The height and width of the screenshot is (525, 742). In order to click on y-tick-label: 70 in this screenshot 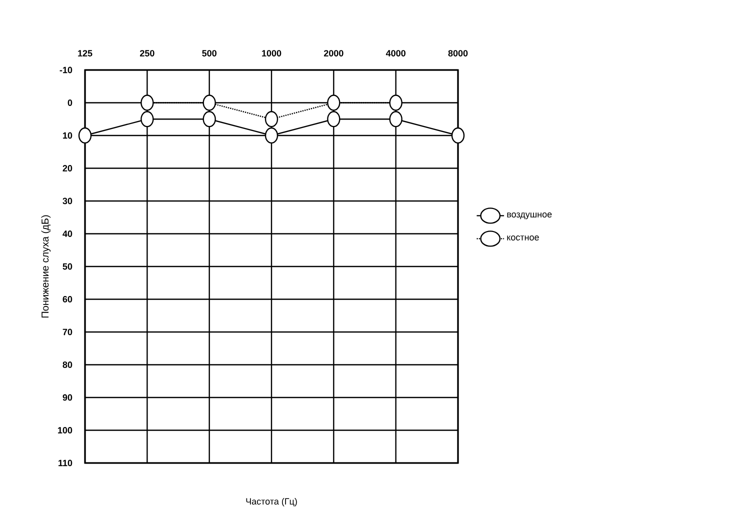, I will do `click(67, 332)`.